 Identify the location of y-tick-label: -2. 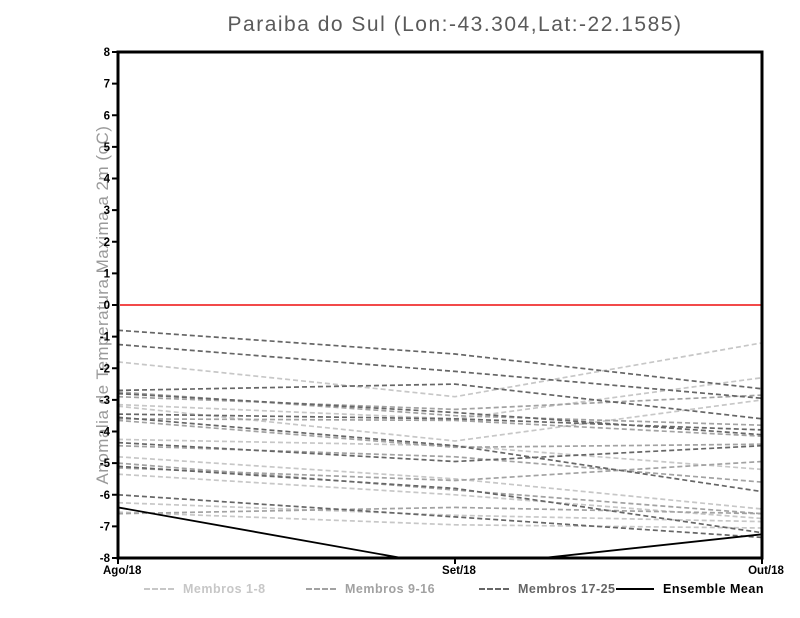
(105, 369).